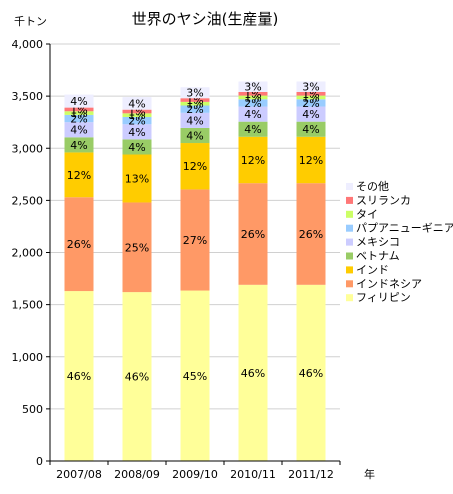  What do you see at coordinates (195, 376) in the screenshot?
I see `data-label: 45%` at bounding box center [195, 376].